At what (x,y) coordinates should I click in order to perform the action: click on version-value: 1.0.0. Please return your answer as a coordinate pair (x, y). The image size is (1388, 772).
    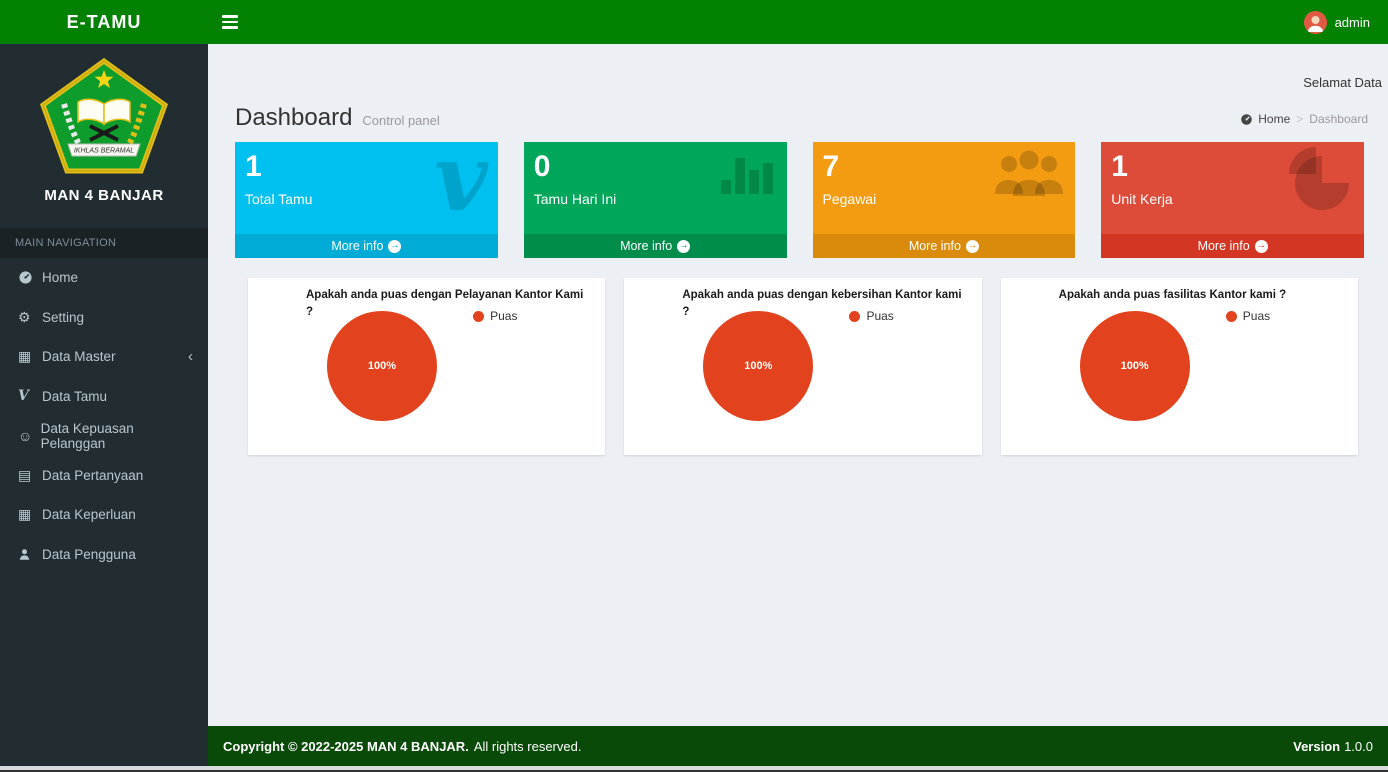
    Looking at the image, I should click on (1358, 746).